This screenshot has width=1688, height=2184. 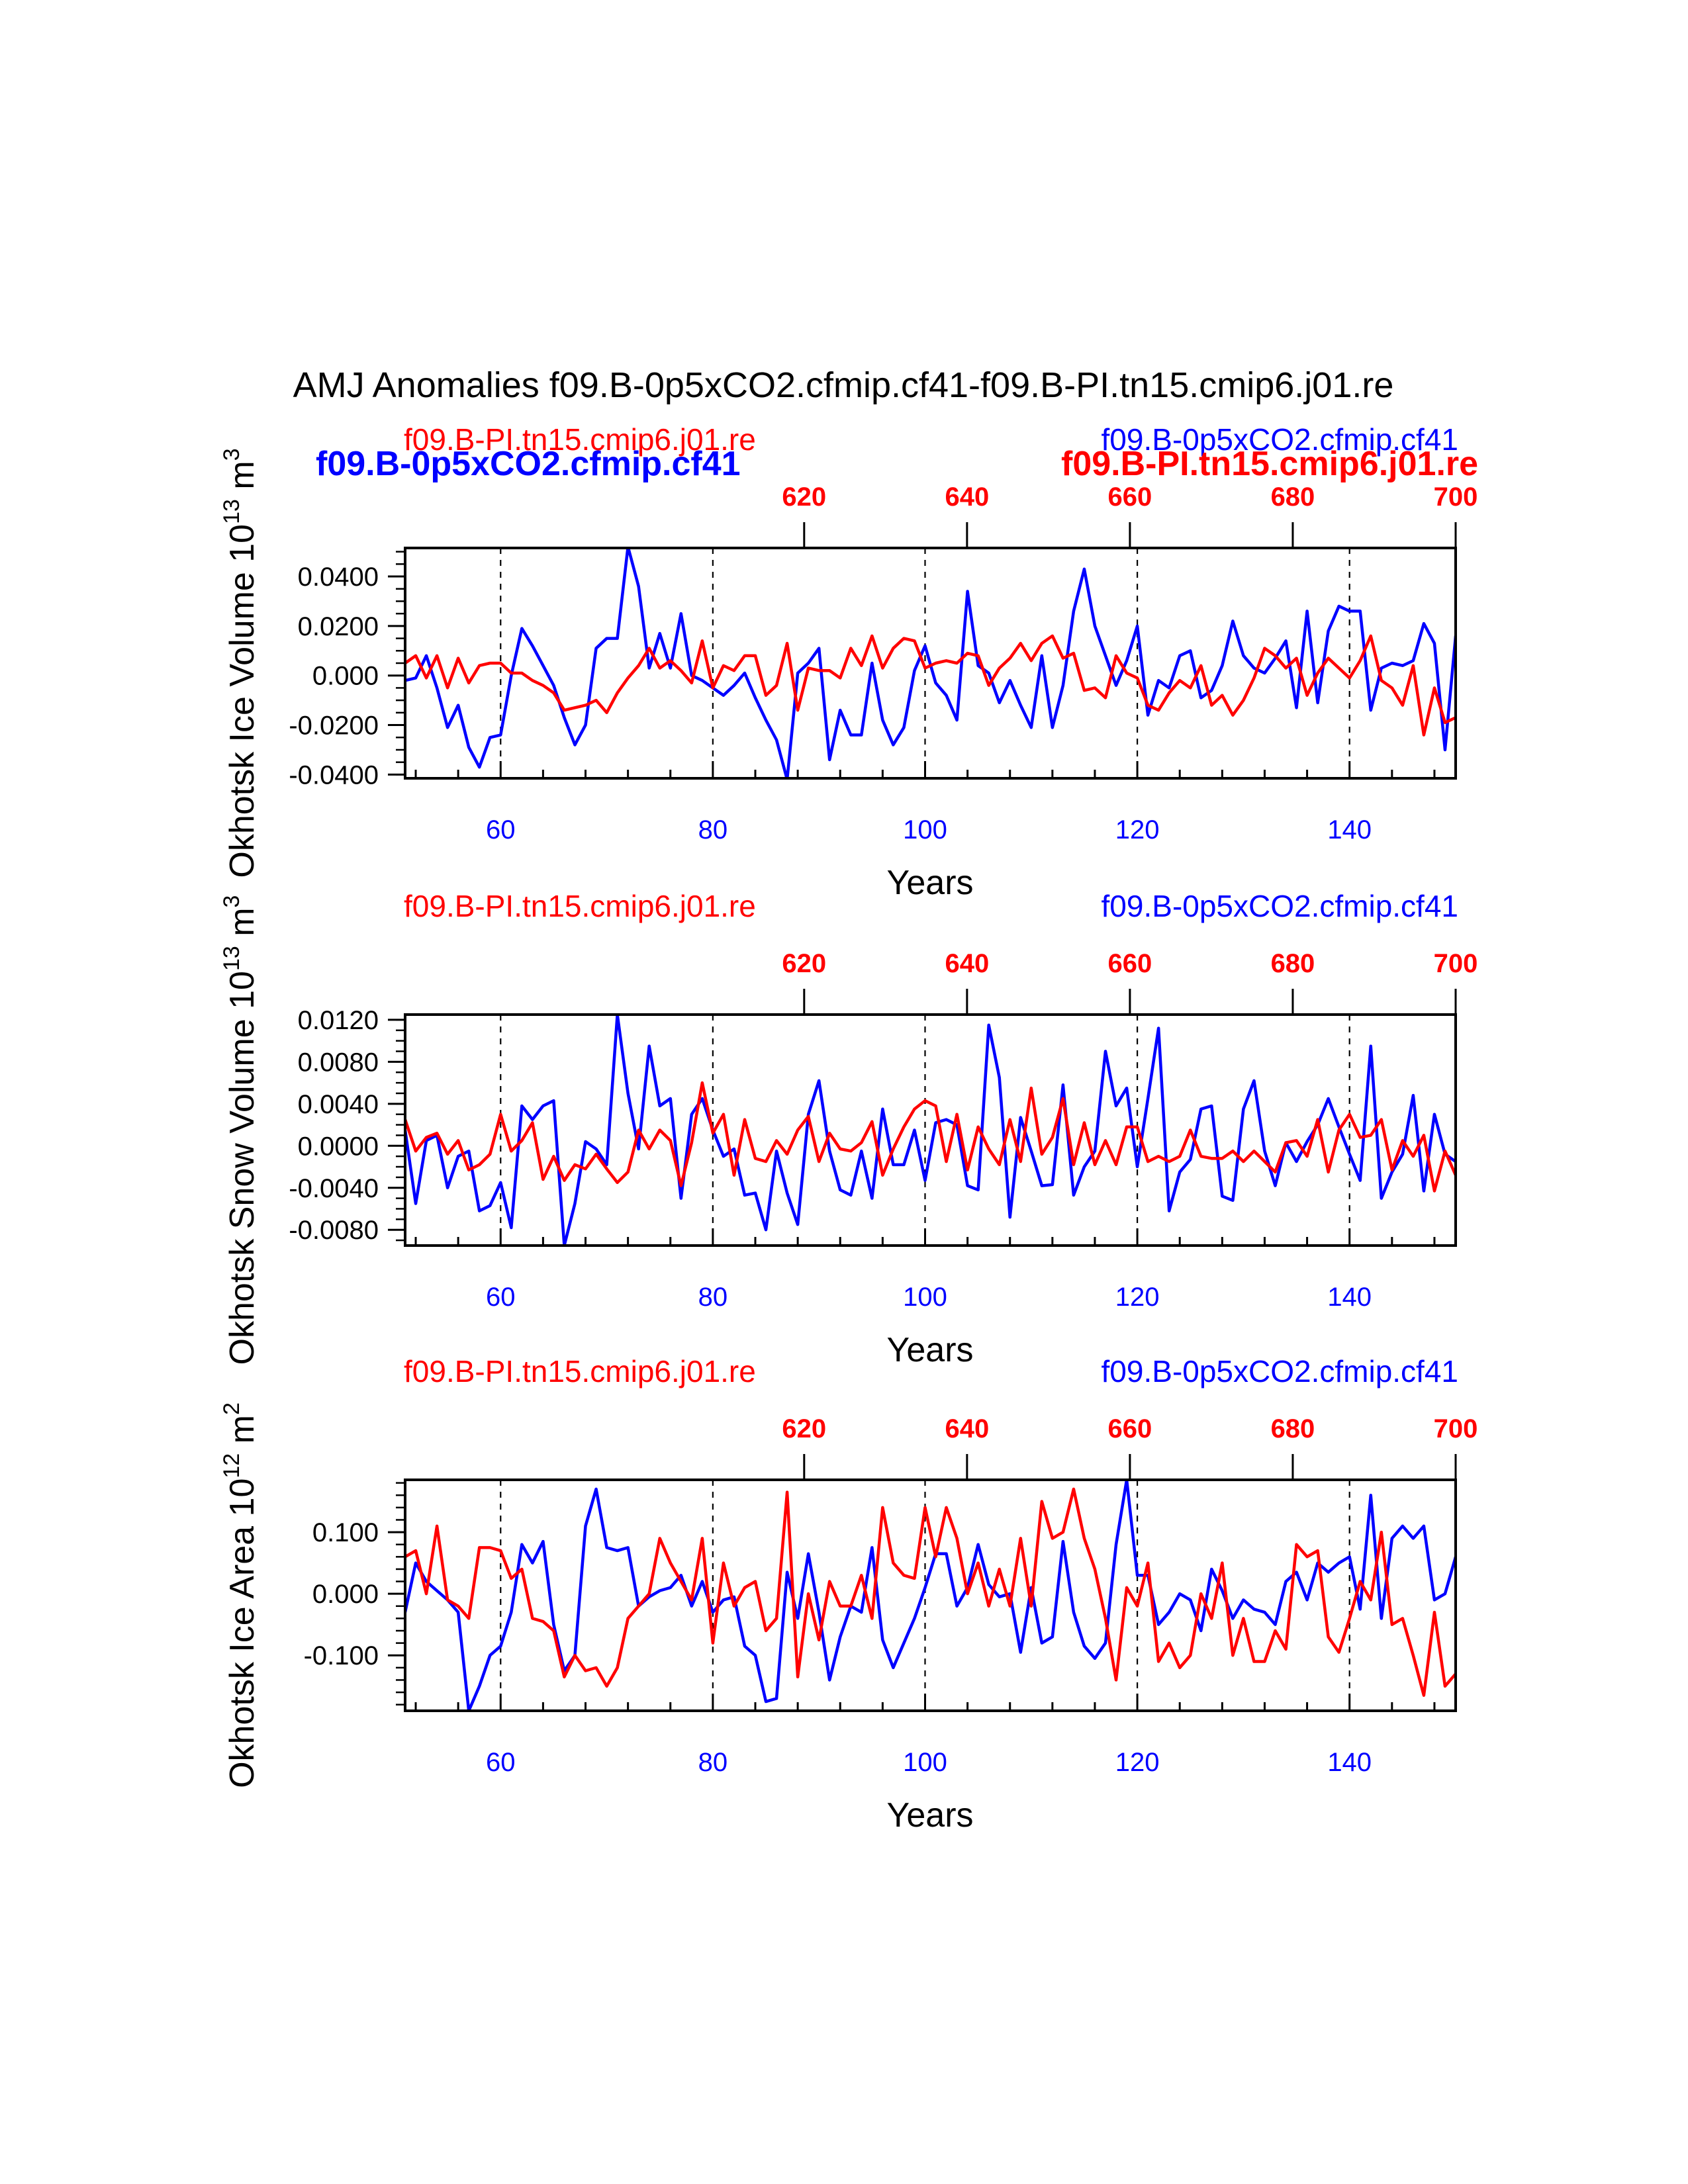 I want to click on chart-3-plot-frame, so click(x=930, y=1595).